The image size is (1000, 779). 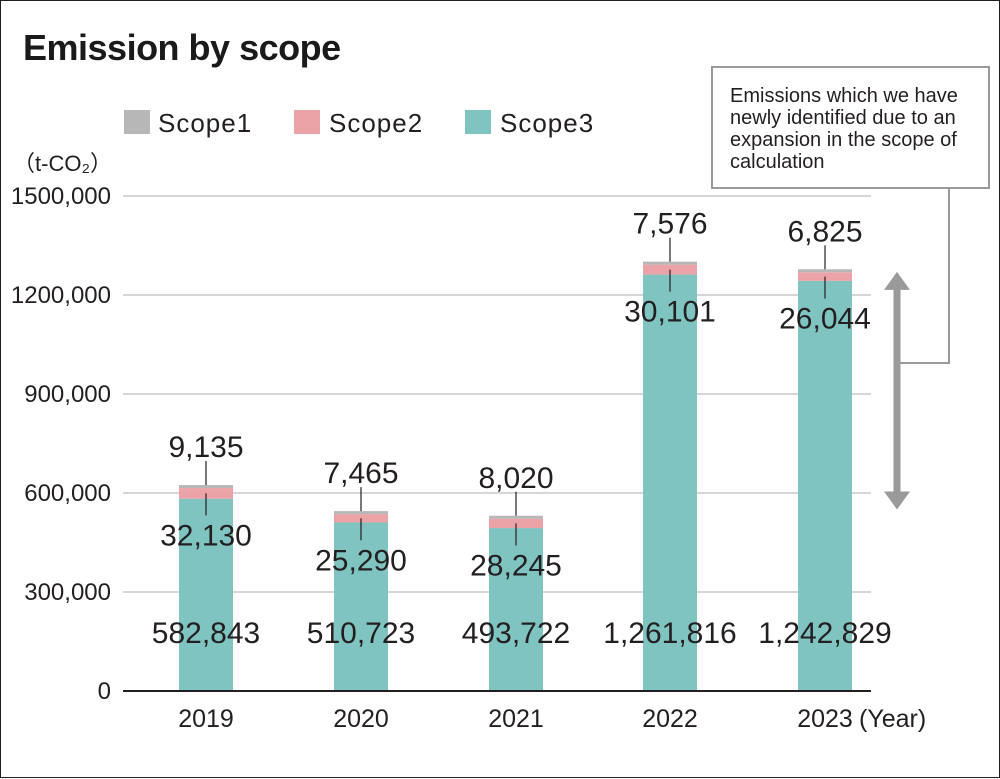 What do you see at coordinates (516, 633) in the screenshot?
I see `label-scope3-2021: 493,722` at bounding box center [516, 633].